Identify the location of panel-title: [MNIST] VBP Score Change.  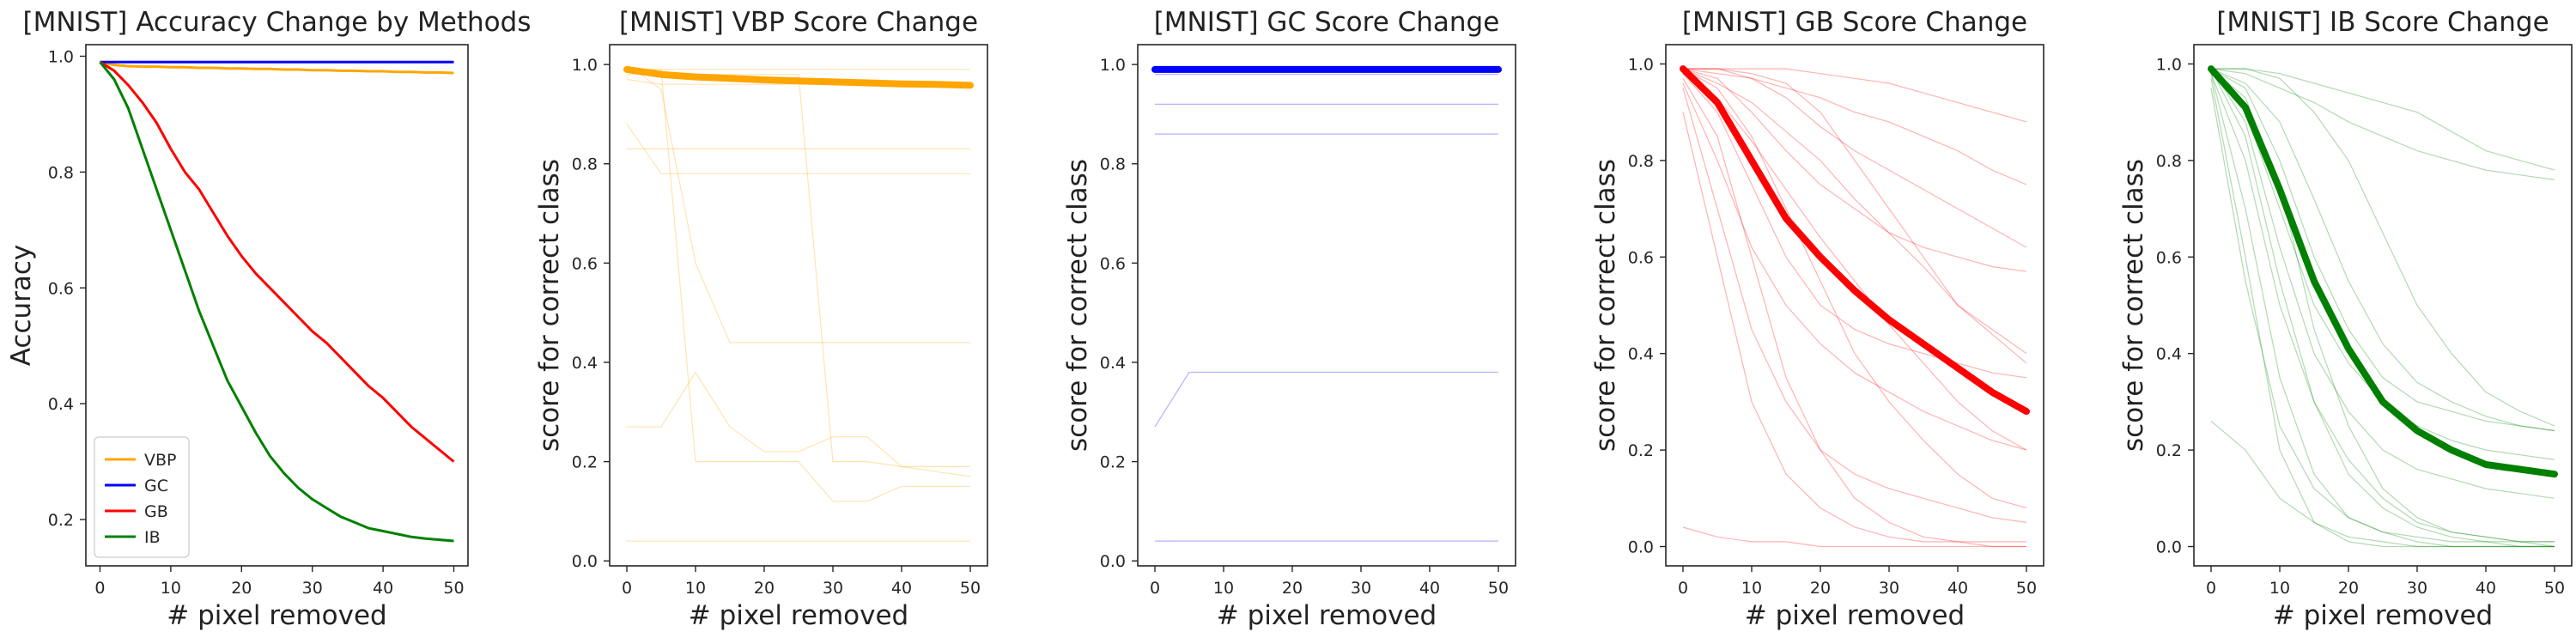
(799, 23).